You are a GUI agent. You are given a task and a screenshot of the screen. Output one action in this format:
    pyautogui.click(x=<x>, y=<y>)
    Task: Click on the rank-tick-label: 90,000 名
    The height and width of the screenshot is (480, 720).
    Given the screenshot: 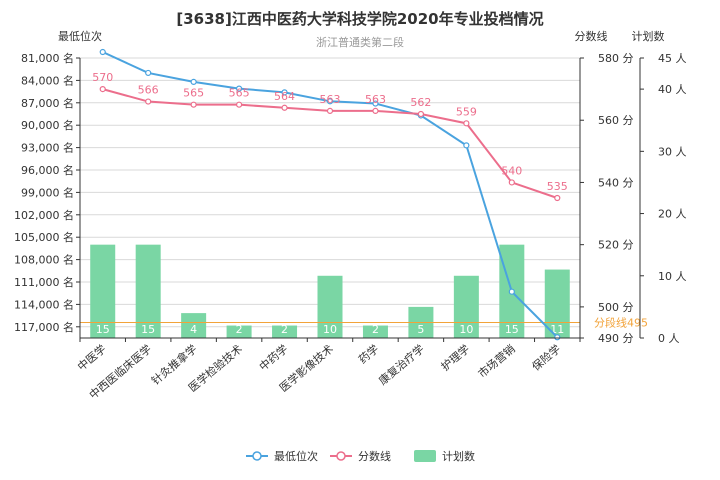 What is the action you would take?
    pyautogui.click(x=47, y=125)
    